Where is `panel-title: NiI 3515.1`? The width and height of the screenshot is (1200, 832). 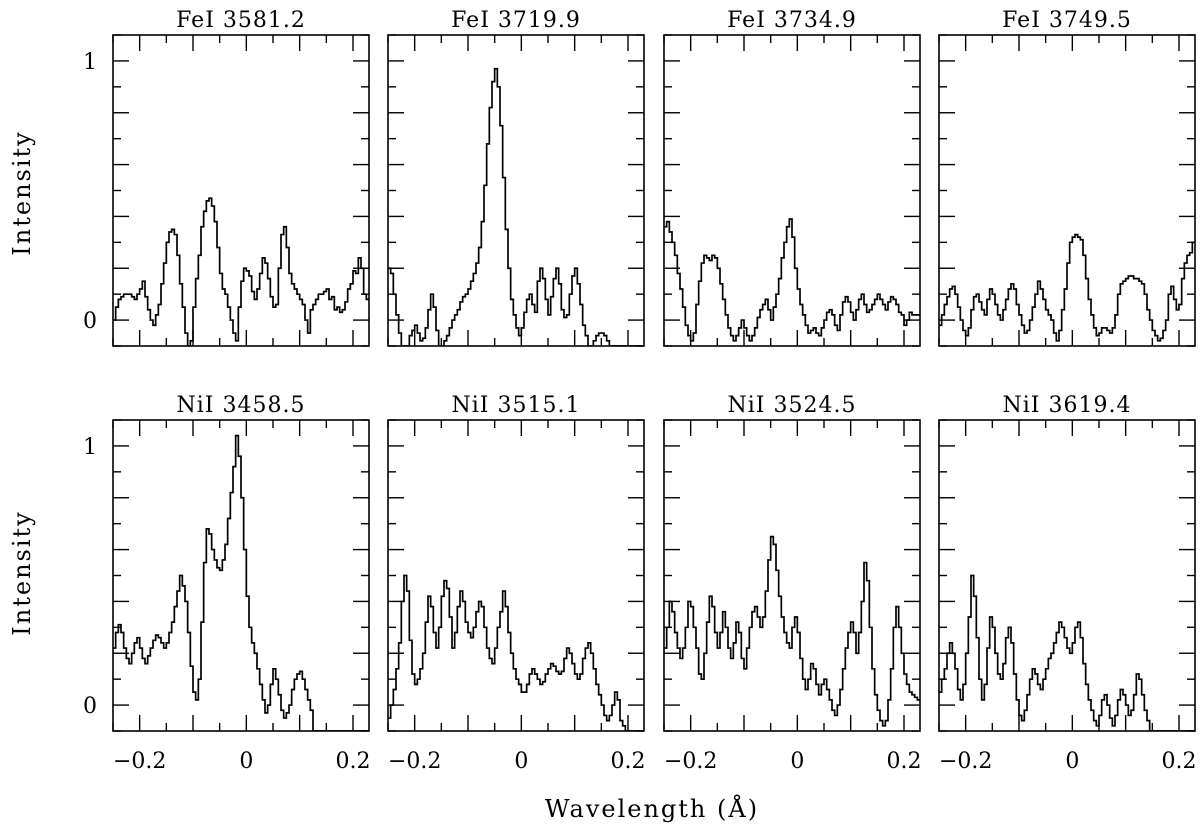
panel-title: NiI 3515.1 is located at coordinates (516, 405).